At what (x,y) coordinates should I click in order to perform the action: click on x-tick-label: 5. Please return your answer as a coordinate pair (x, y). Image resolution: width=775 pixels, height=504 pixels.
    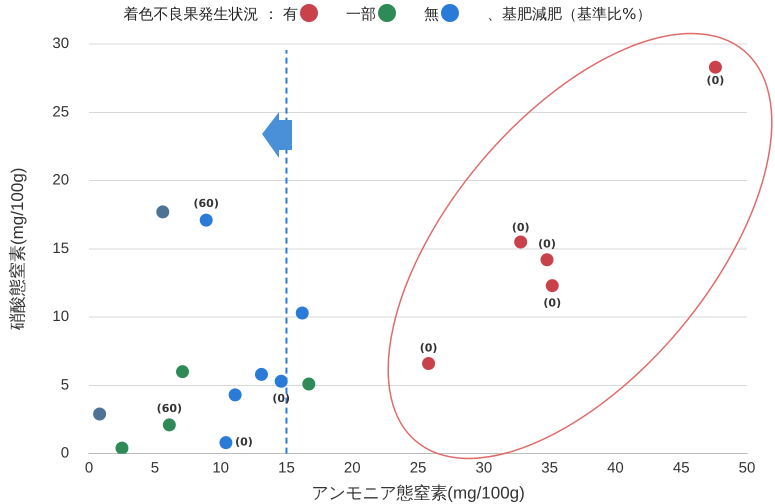
    Looking at the image, I should click on (155, 468).